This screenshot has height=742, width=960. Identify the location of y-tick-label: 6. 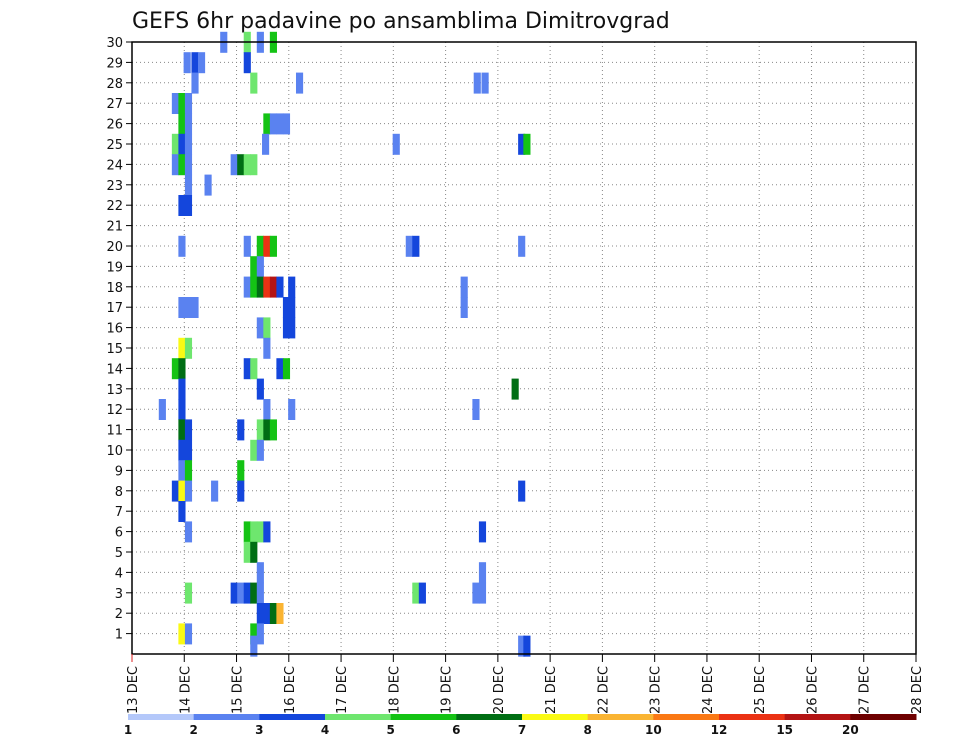
(119, 533).